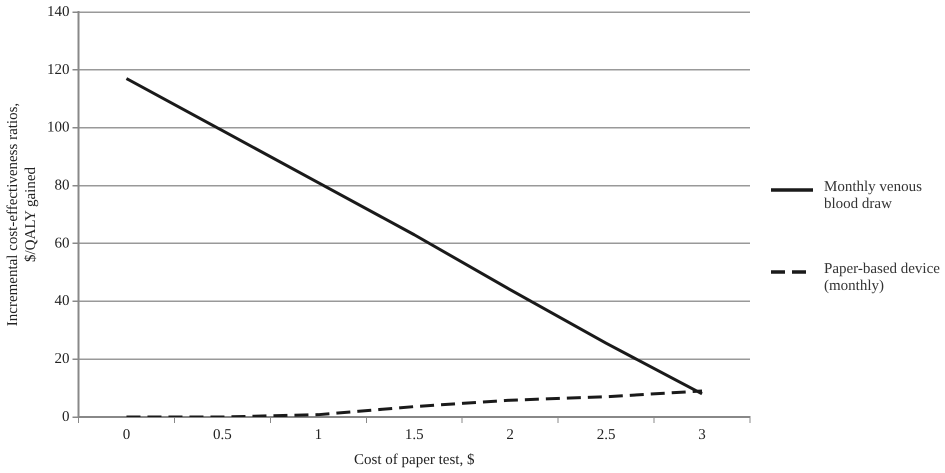 The width and height of the screenshot is (945, 473). What do you see at coordinates (62, 243) in the screenshot?
I see `y-tick-label: 60` at bounding box center [62, 243].